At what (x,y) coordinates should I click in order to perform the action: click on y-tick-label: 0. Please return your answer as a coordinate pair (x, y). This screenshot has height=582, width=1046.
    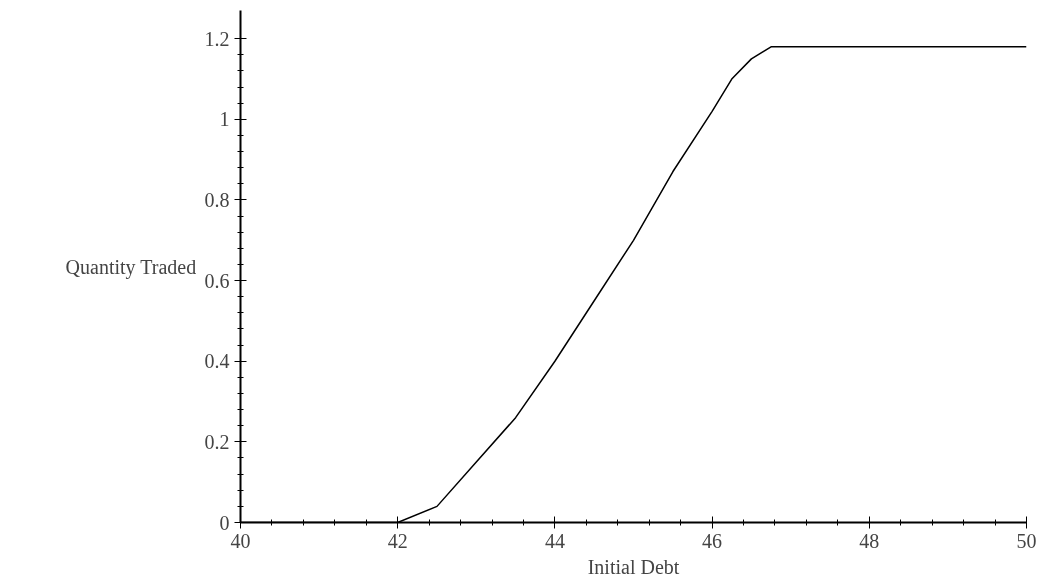
    Looking at the image, I should click on (224, 522).